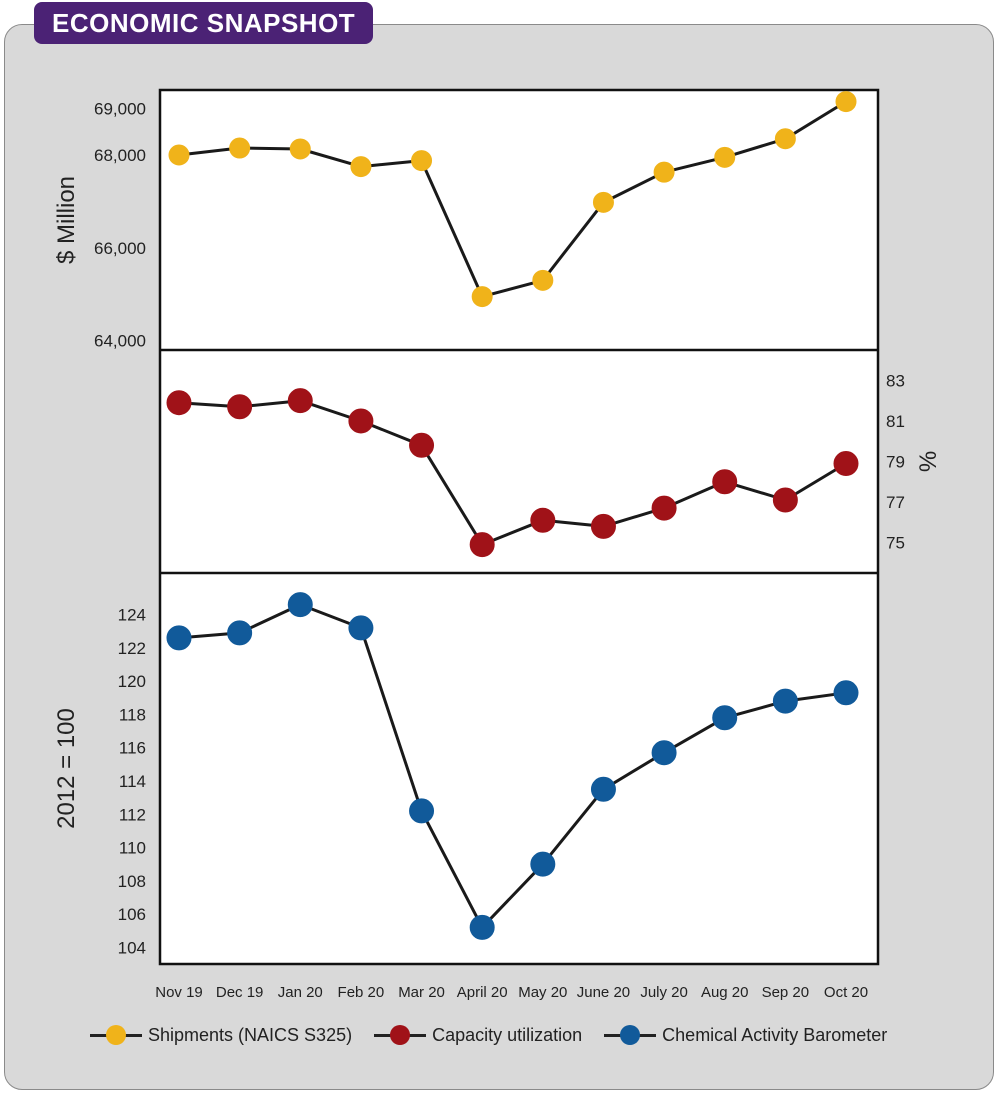  I want to click on legend-label-capacity: Capacity utilization, so click(507, 1034).